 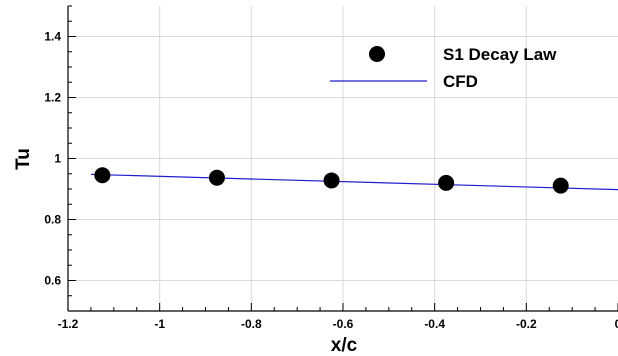 I want to click on series-layer, so click(x=354, y=180).